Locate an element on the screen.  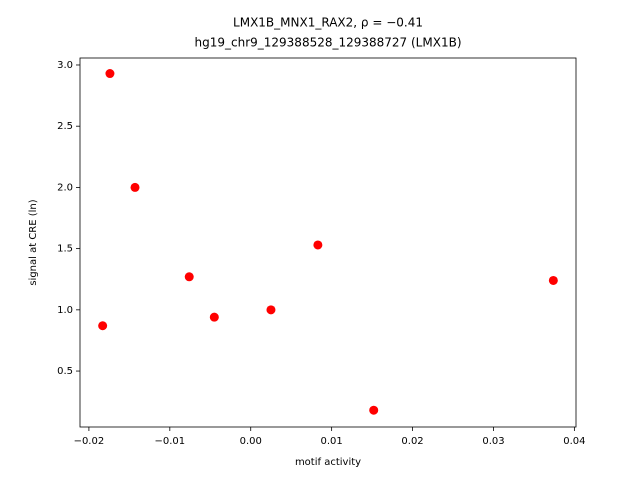
x-tick-label: 0.02 is located at coordinates (412, 441).